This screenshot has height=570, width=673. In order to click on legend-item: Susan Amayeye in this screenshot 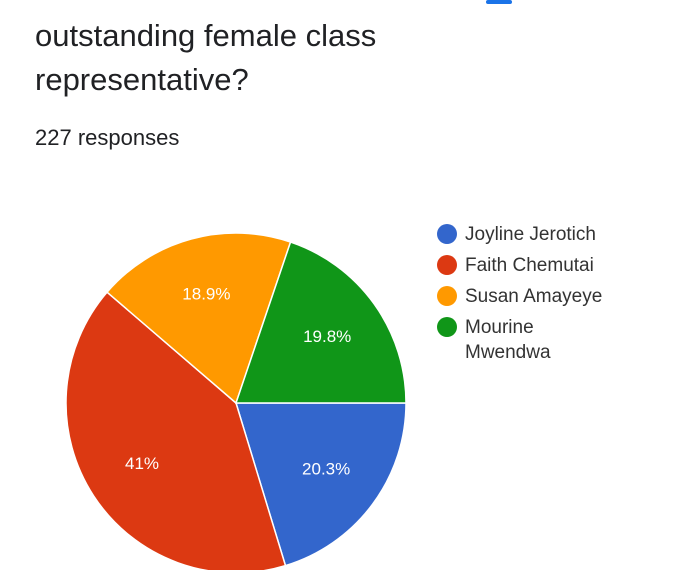, I will do `click(526, 296)`.